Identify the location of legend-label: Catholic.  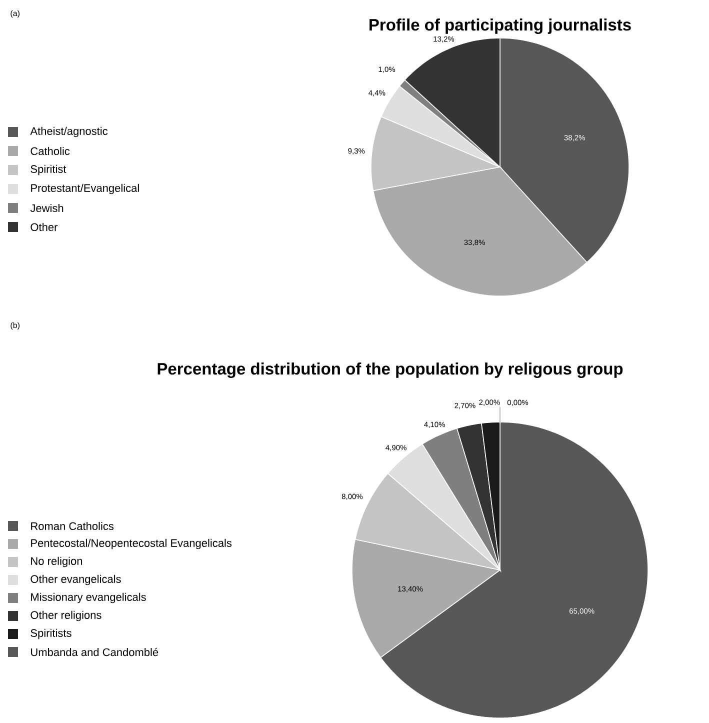
(50, 151).